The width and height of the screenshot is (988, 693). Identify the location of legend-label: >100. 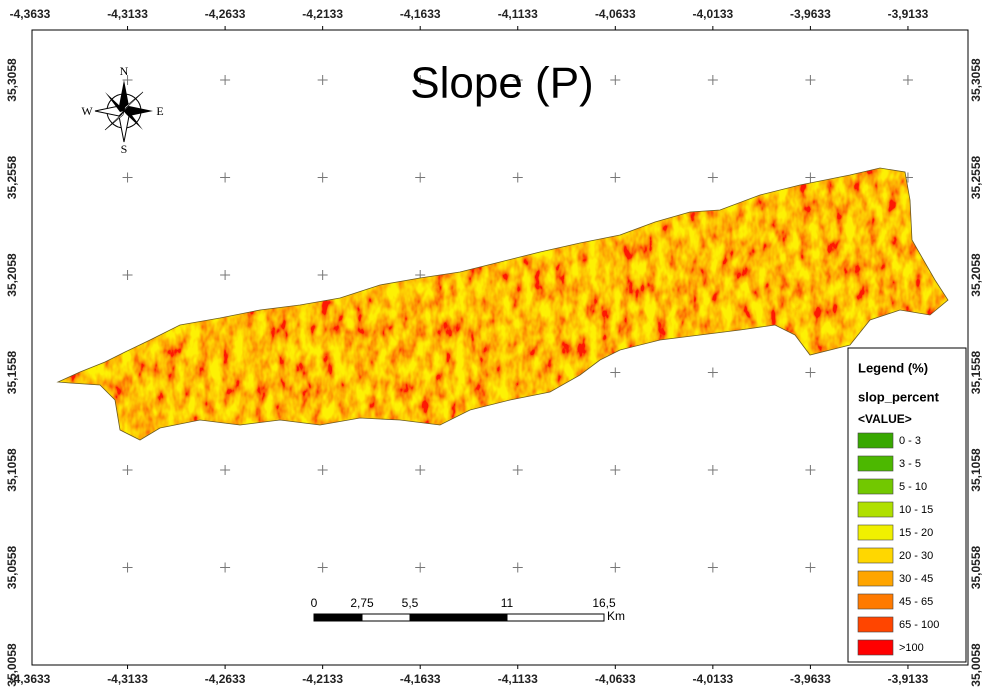
(911, 648).